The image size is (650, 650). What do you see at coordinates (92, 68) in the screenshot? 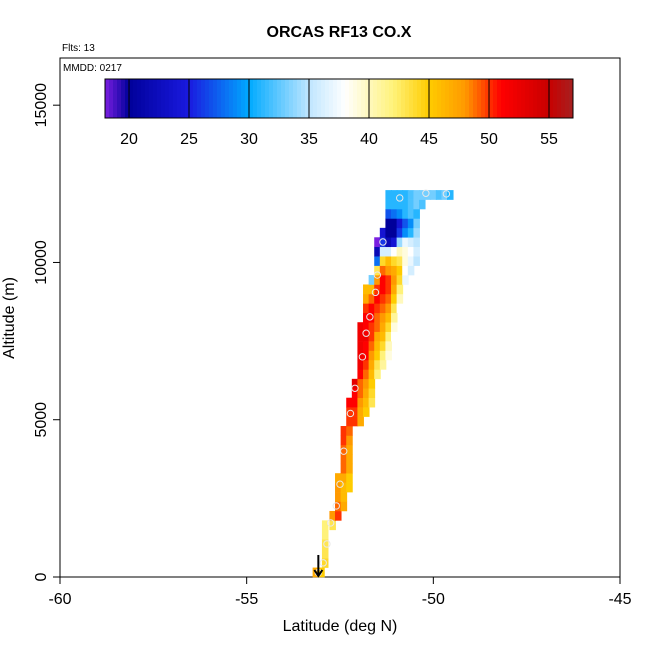
I see `date-label: MMDD: 0217` at bounding box center [92, 68].